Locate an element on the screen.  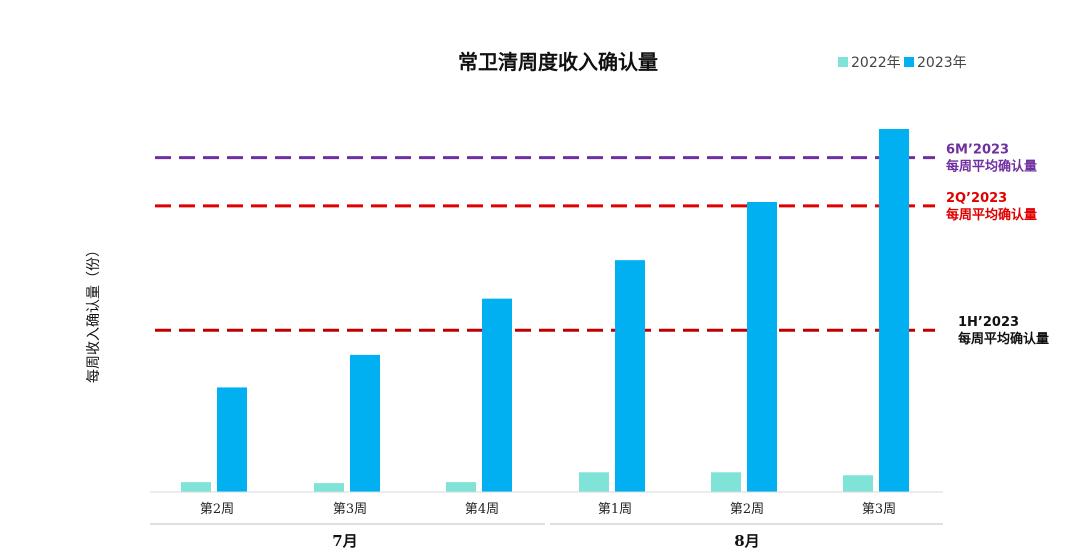
x-group-label: 8月 is located at coordinates (746, 541).